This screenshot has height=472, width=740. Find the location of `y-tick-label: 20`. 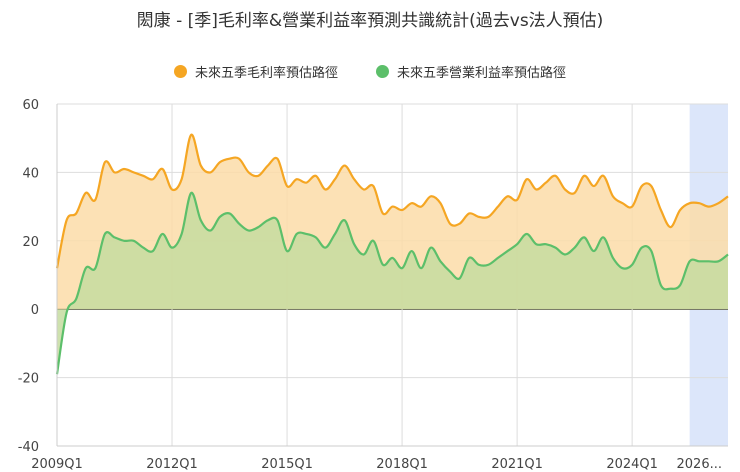

y-tick-label: 20 is located at coordinates (30, 242).